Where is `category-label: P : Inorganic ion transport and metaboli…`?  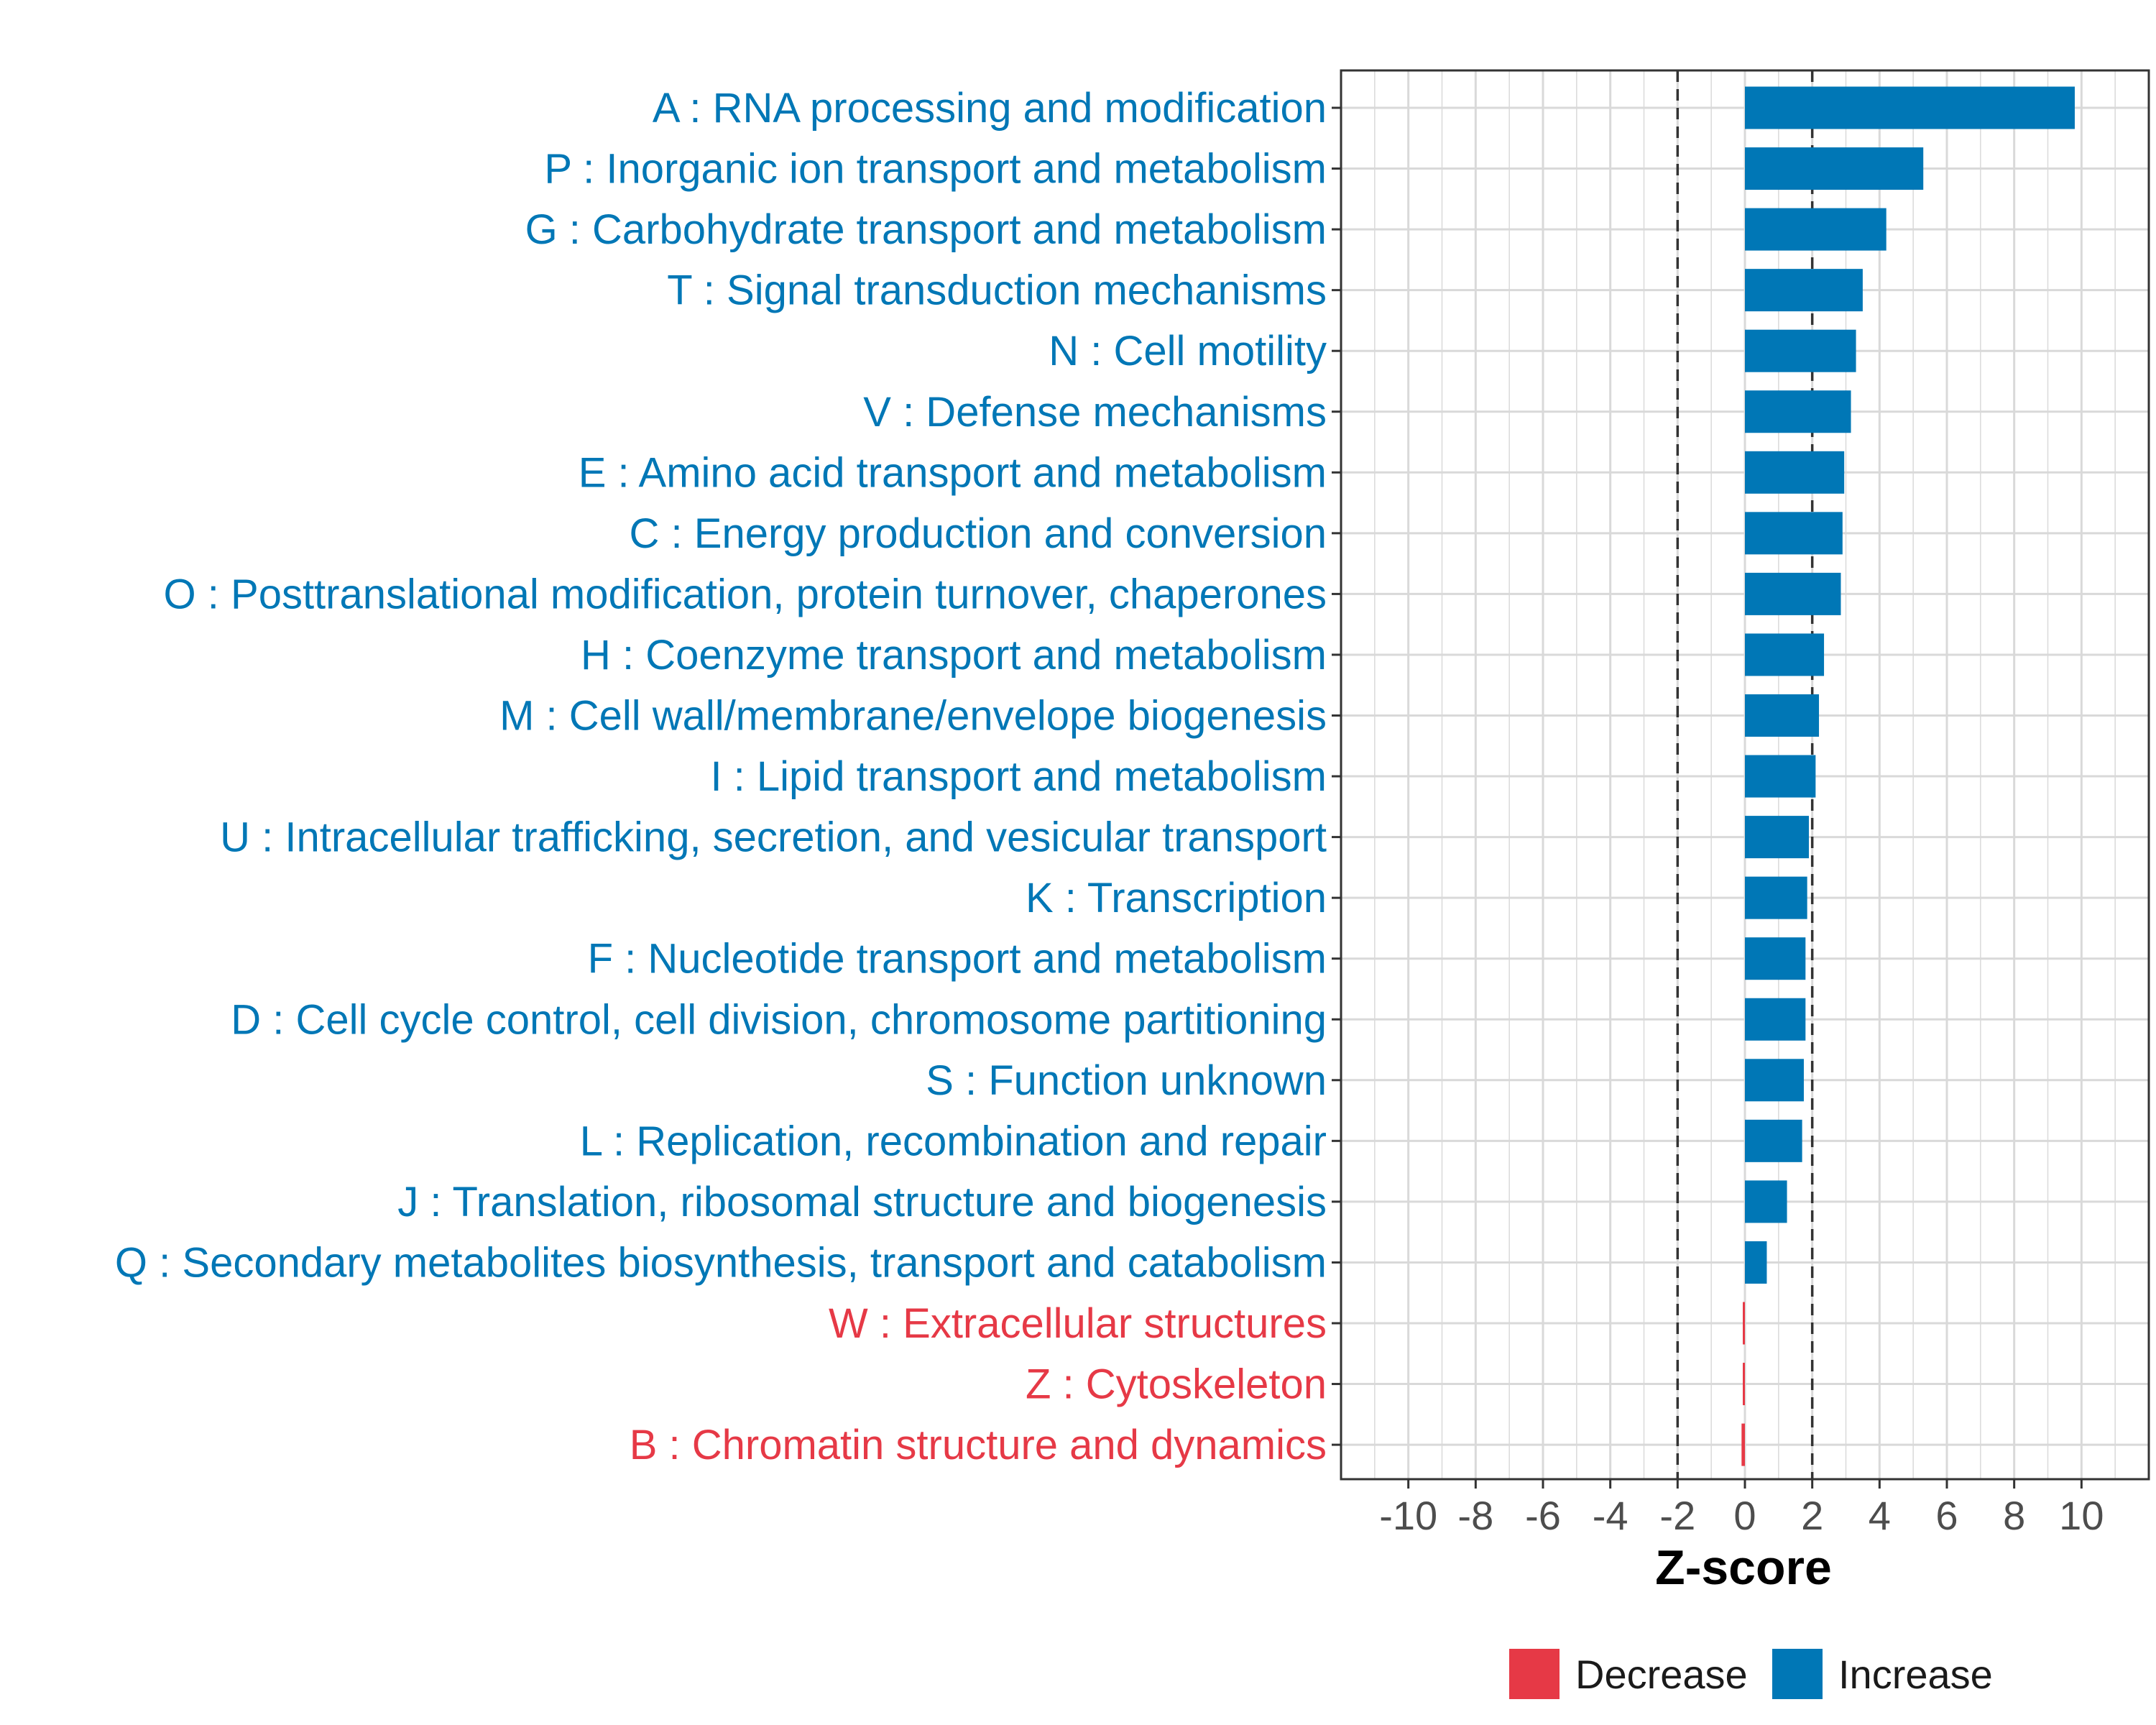 category-label: P : Inorganic ion transport and metaboli… is located at coordinates (935, 169).